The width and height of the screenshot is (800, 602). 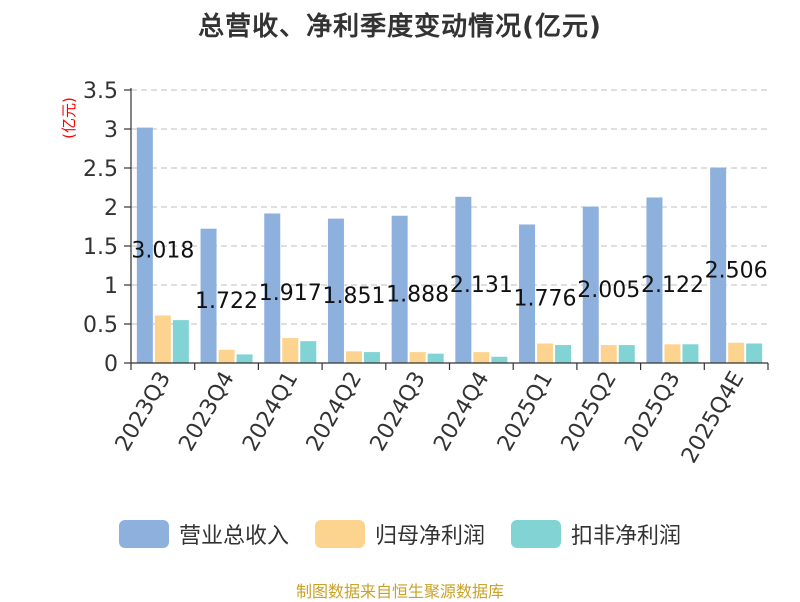 I want to click on legend: 营业总收入 归母净利润 扣非净利润, so click(x=400, y=534).